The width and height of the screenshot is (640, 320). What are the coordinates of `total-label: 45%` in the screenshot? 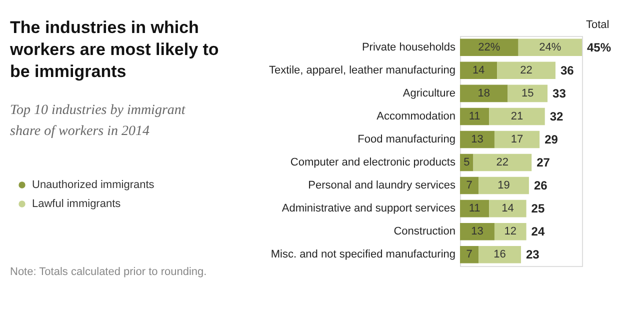 It's located at (599, 47).